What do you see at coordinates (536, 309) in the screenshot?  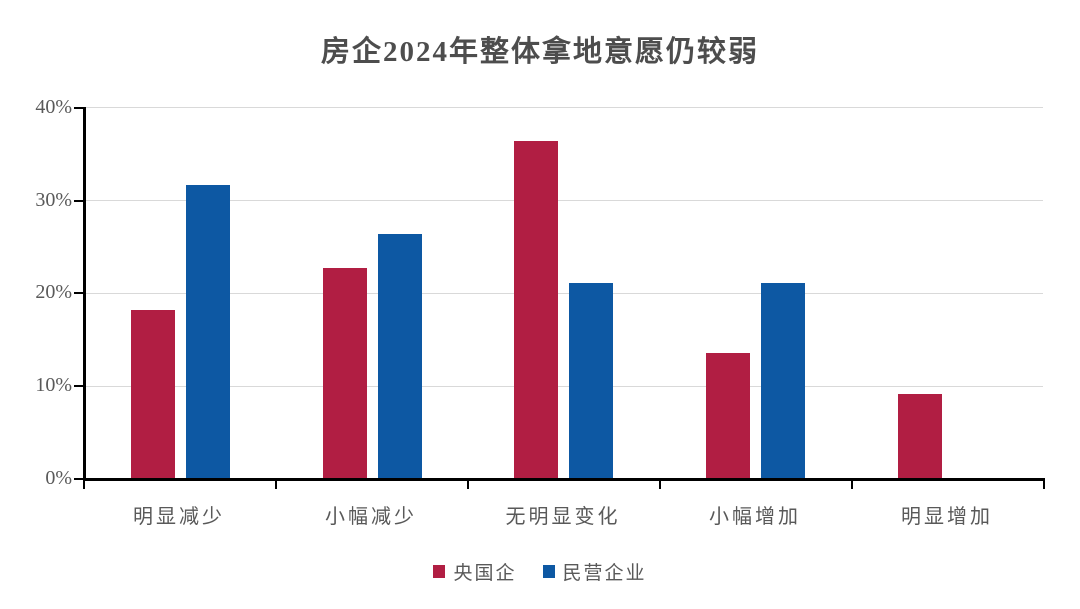 I see `bar-央国企-无明显变化` at bounding box center [536, 309].